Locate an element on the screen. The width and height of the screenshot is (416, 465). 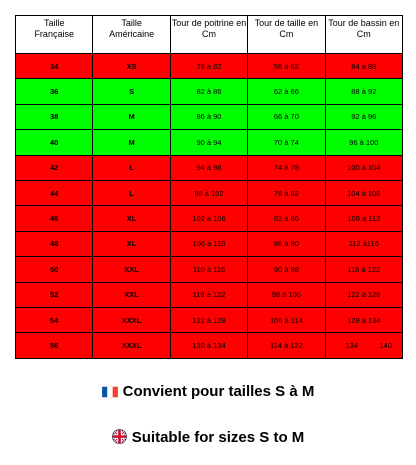
cell-chest: 98 à 102 is located at coordinates (209, 193).